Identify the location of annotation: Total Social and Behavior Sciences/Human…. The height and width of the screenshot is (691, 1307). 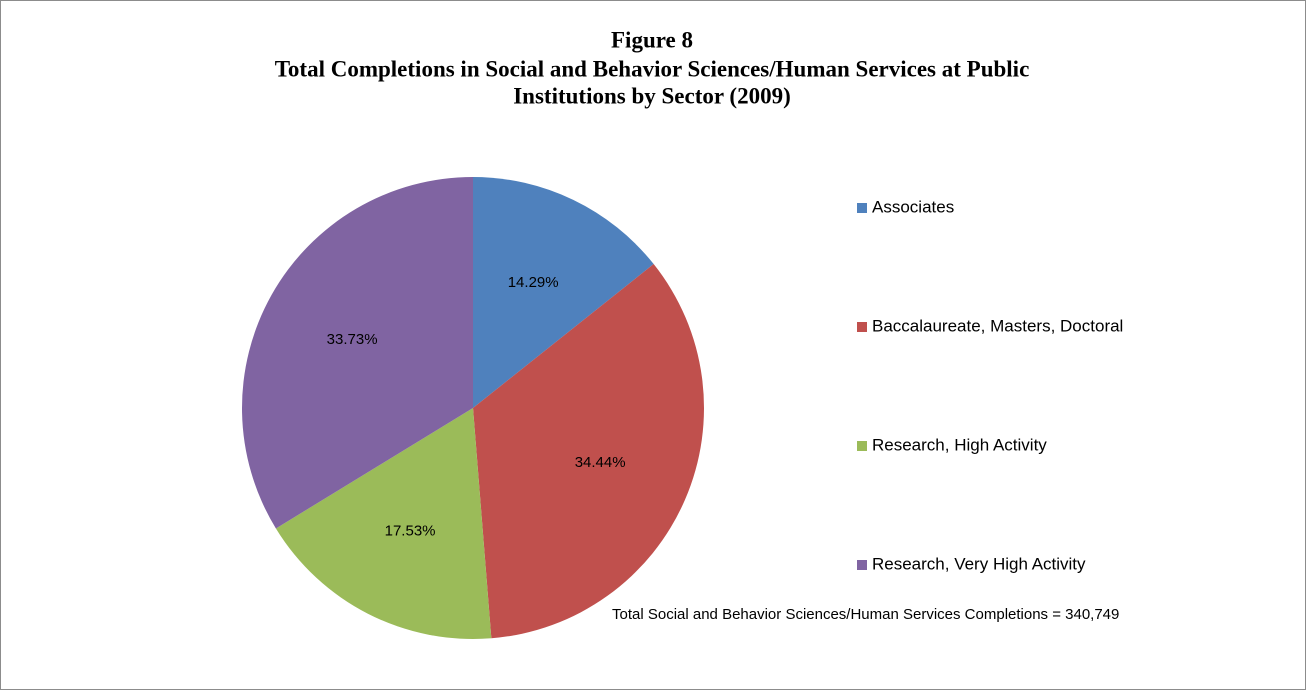
(865, 614).